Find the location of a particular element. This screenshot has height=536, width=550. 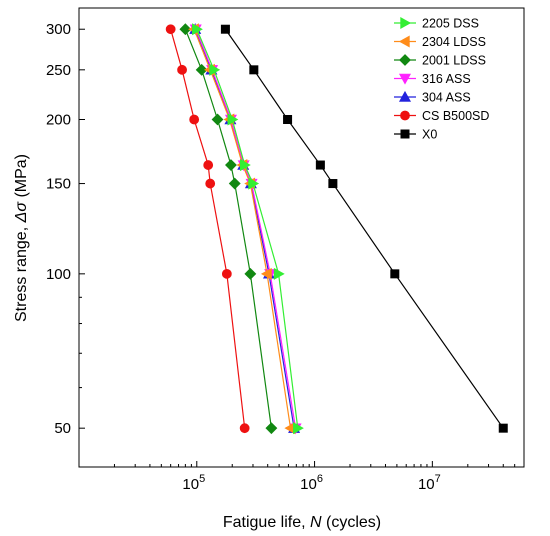

legend-item: 2205 DSS is located at coordinates (436, 24).